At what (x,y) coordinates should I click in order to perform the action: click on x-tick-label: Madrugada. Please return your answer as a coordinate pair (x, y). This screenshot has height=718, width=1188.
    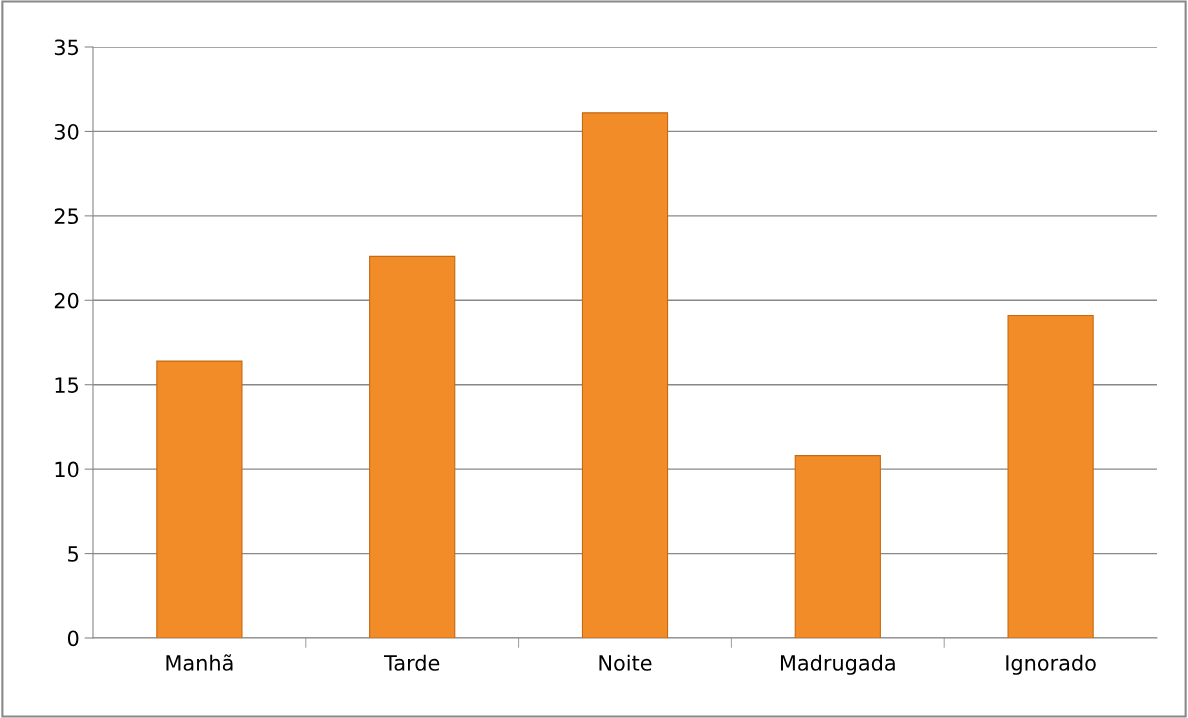
    Looking at the image, I should click on (837, 664).